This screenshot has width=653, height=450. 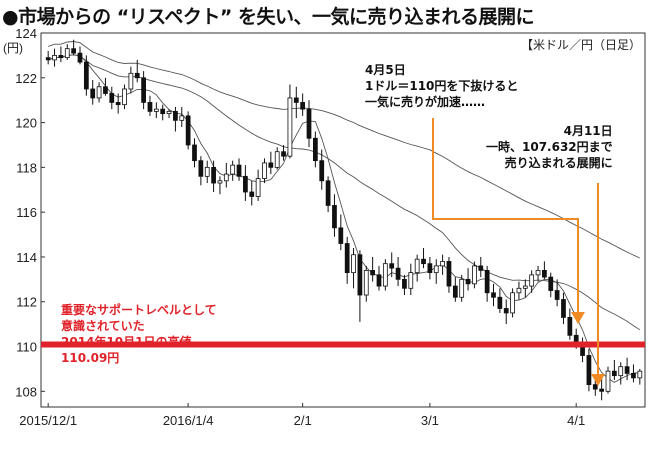 I want to click on annotation-support-line: 2014年10月1日の高値, so click(x=126, y=342).